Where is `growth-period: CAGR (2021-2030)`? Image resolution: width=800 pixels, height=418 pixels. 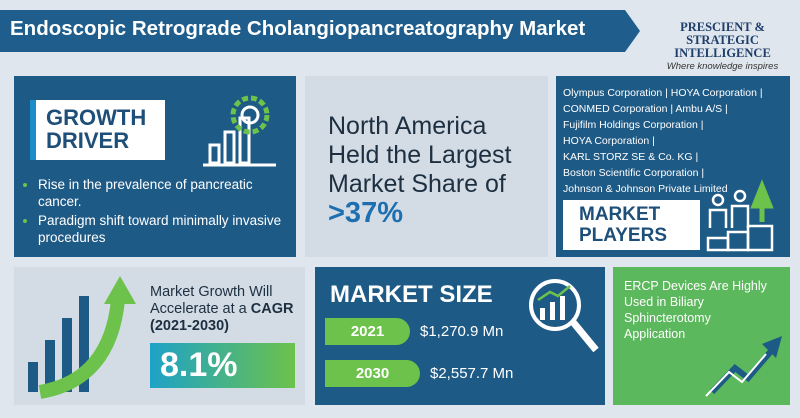
growth-period: CAGR (2021-2030) is located at coordinates (222, 317).